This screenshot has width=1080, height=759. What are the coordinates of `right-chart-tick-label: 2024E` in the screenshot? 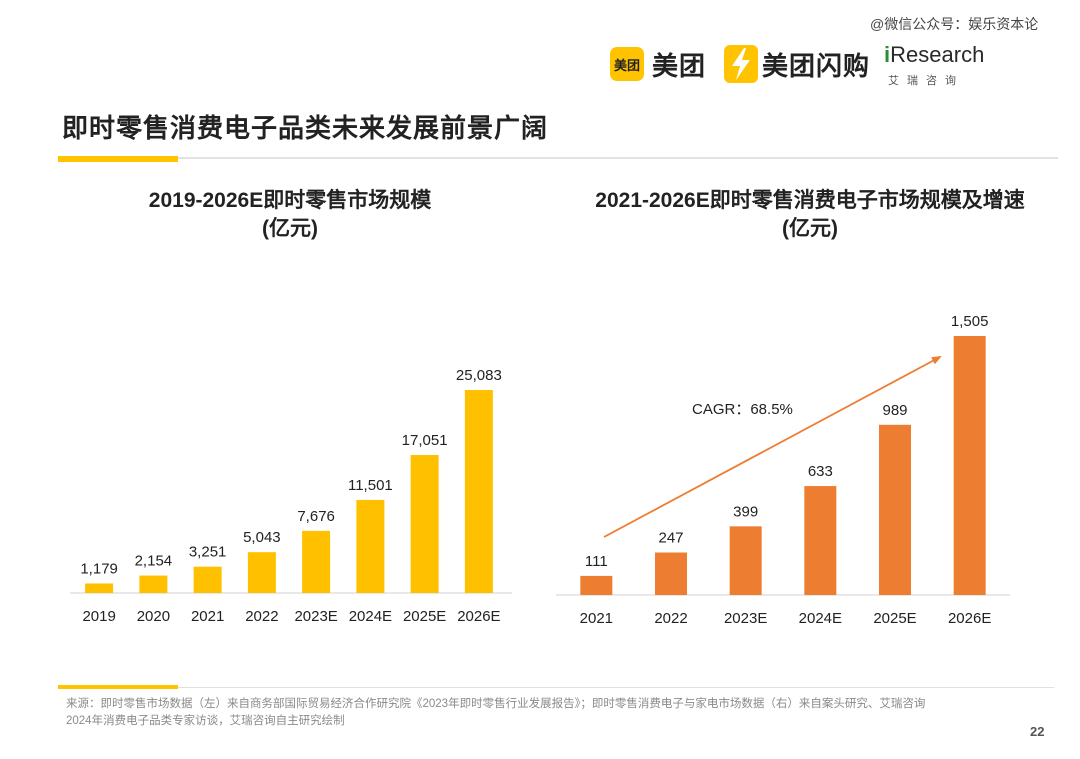 It's located at (820, 618).